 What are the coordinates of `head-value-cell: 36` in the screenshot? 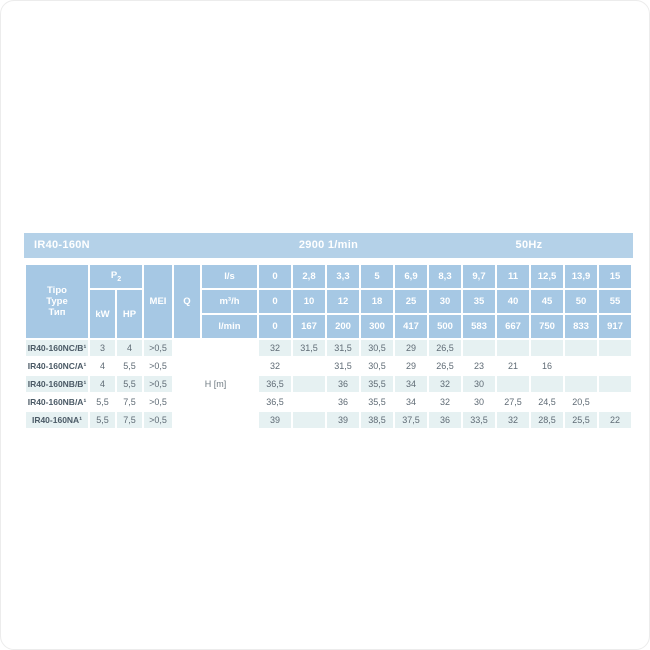 It's located at (445, 420).